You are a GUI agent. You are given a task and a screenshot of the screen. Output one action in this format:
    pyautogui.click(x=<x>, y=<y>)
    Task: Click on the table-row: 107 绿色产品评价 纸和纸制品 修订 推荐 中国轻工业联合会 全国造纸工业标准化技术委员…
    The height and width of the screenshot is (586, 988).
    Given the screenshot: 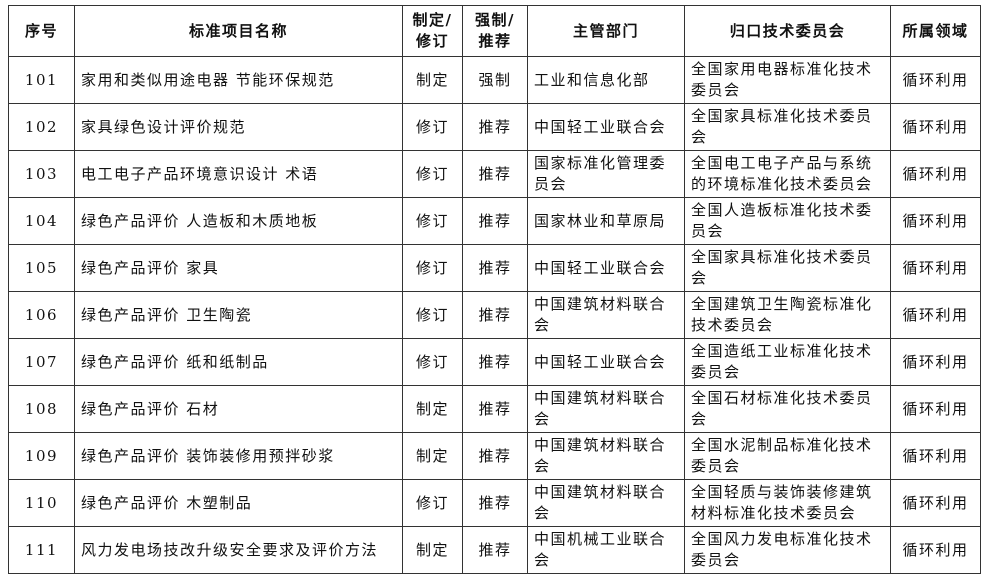 What is the action you would take?
    pyautogui.click(x=494, y=362)
    